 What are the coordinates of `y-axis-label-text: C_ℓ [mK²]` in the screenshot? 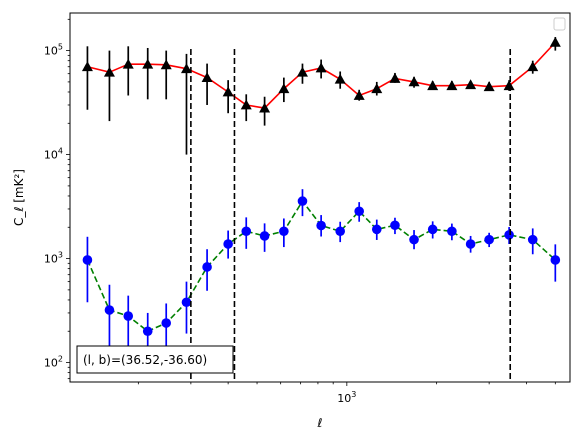 It's located at (19, 197).